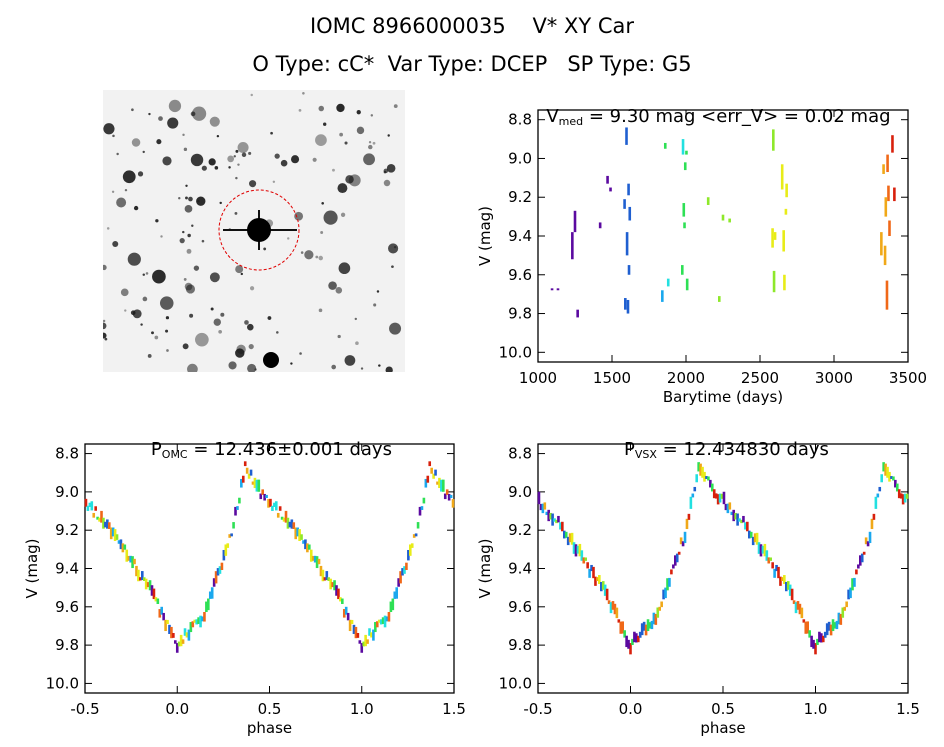 The width and height of the screenshot is (944, 747). I want to click on finder-target-star, so click(259, 230).